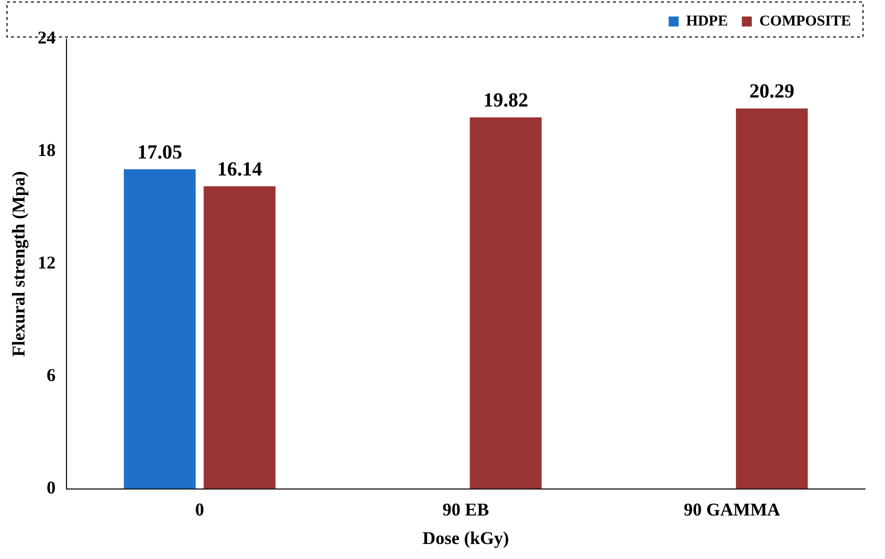 This screenshot has width=885, height=559. I want to click on x-tick-label: 90 GAMMA, so click(732, 509).